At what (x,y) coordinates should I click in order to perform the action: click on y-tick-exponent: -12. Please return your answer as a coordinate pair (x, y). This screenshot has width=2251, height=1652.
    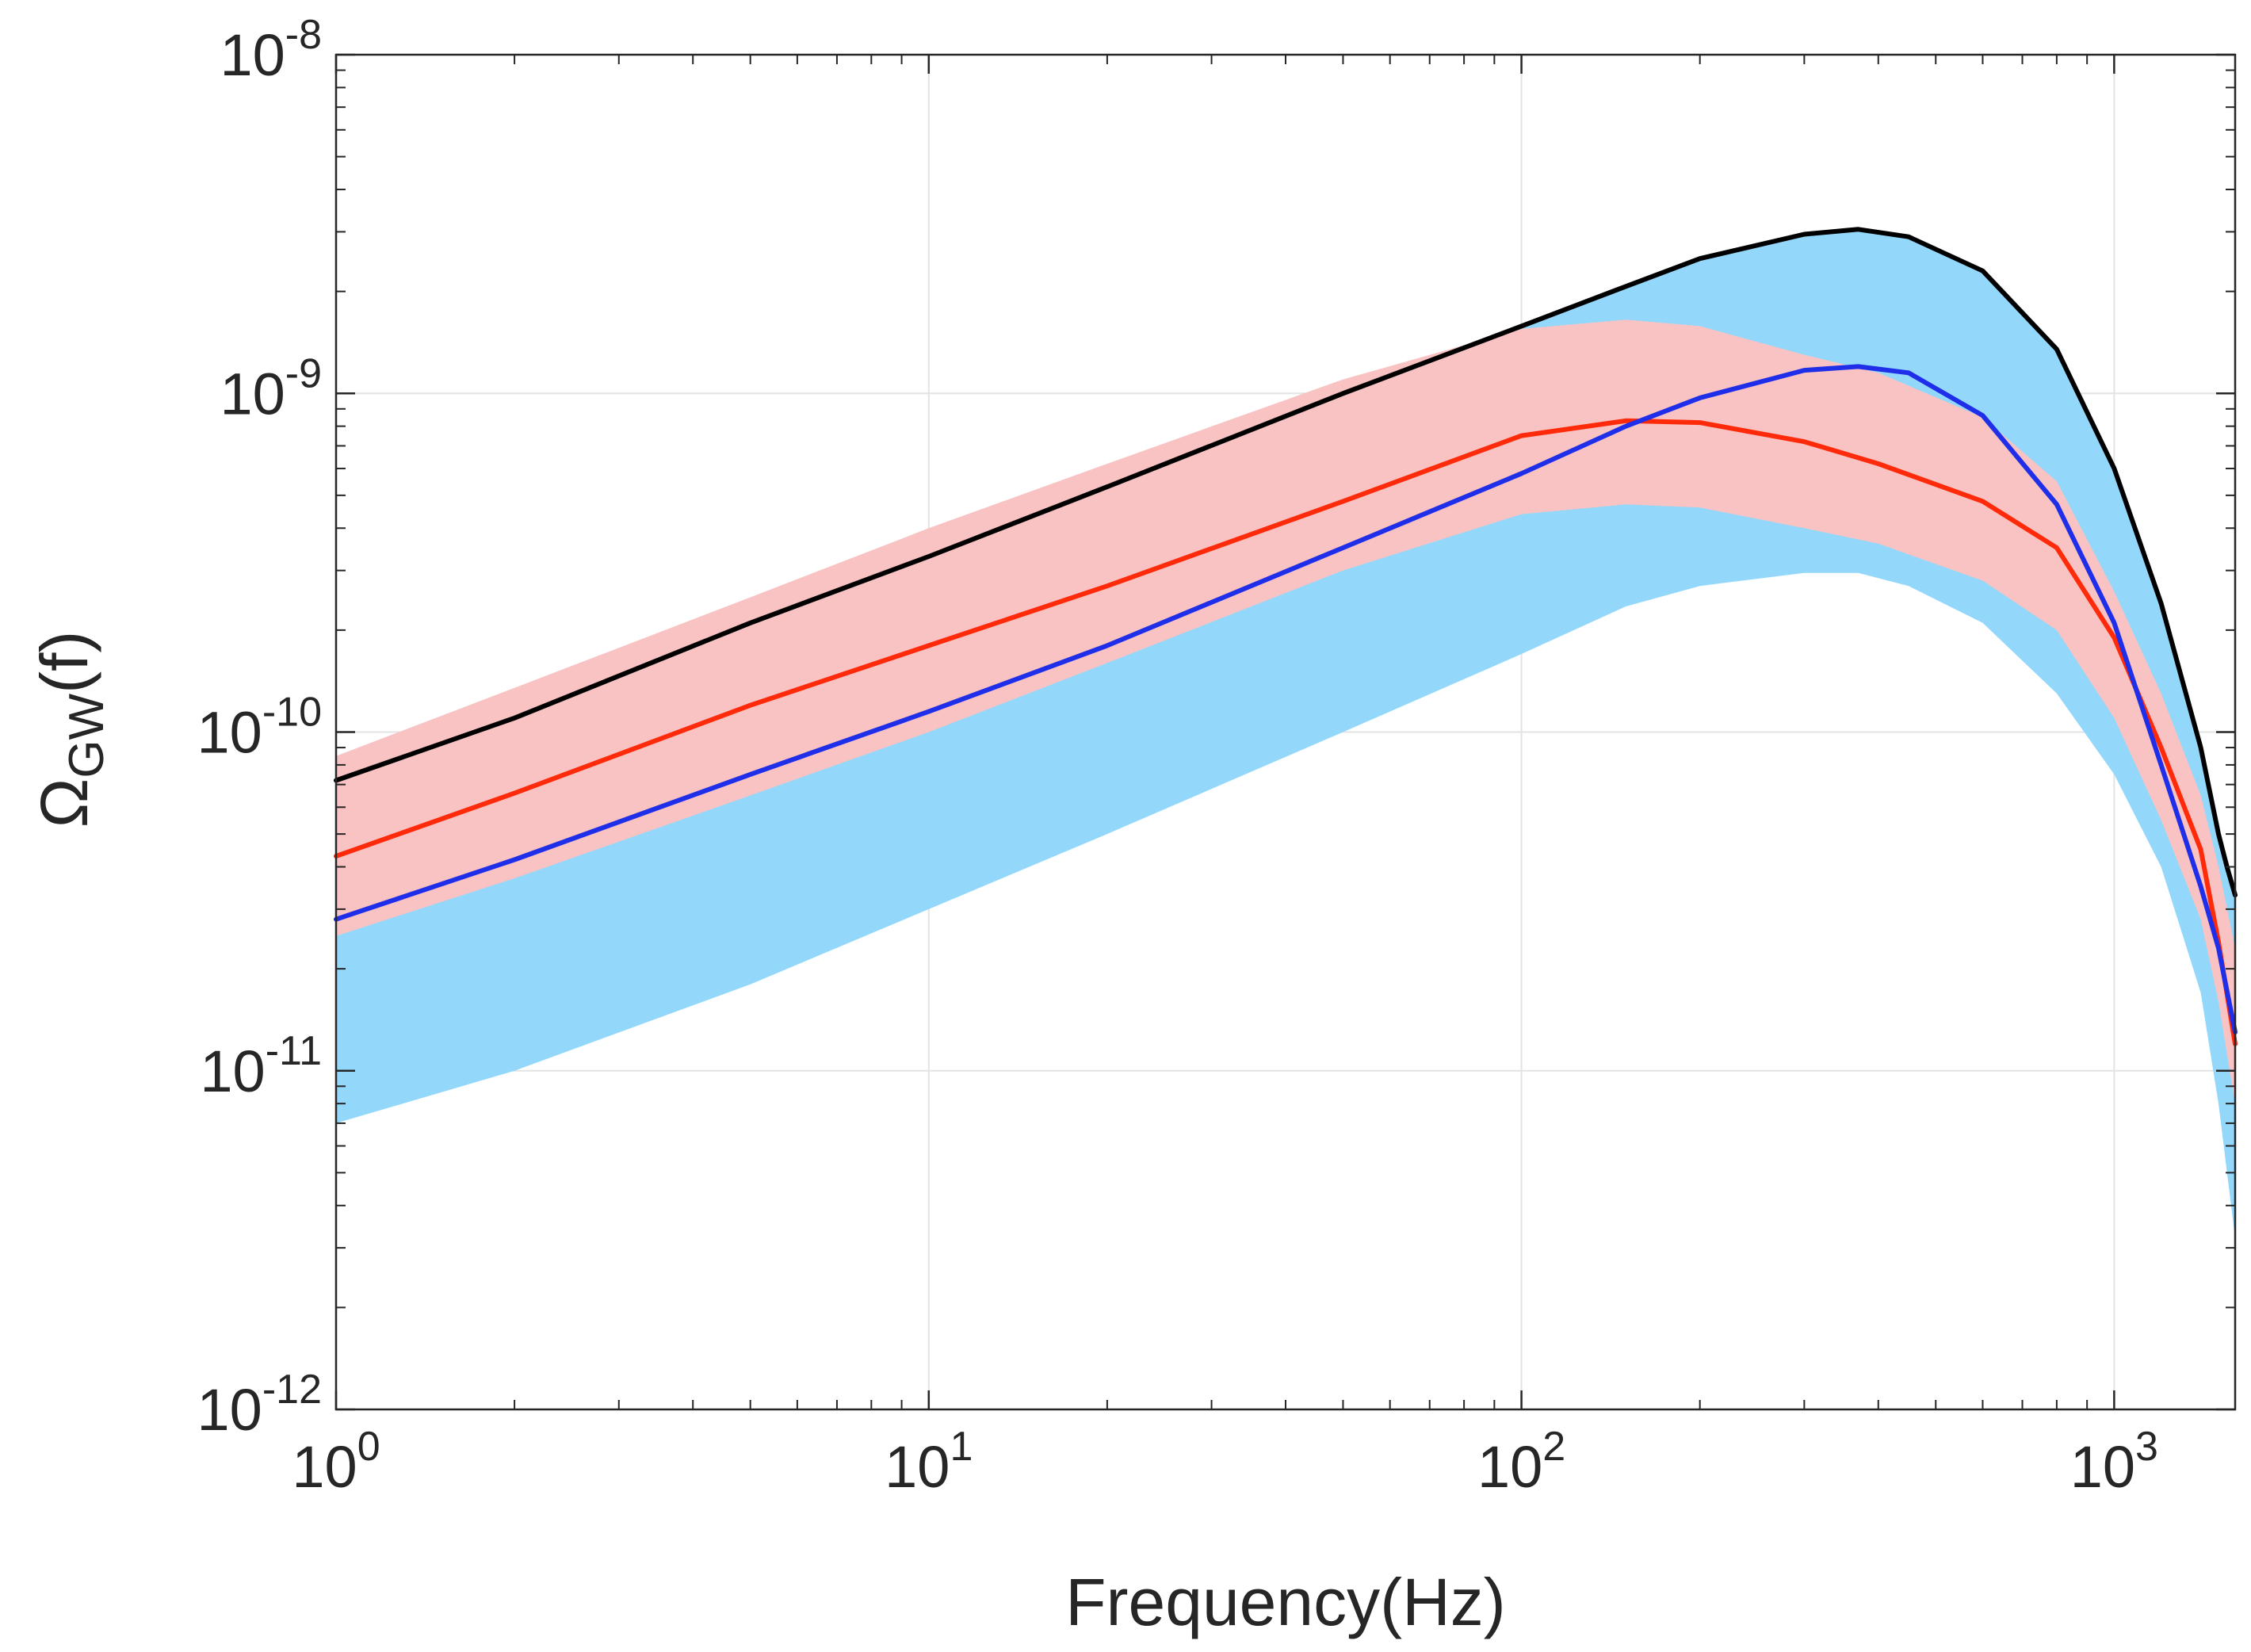
    Looking at the image, I should click on (292, 1390).